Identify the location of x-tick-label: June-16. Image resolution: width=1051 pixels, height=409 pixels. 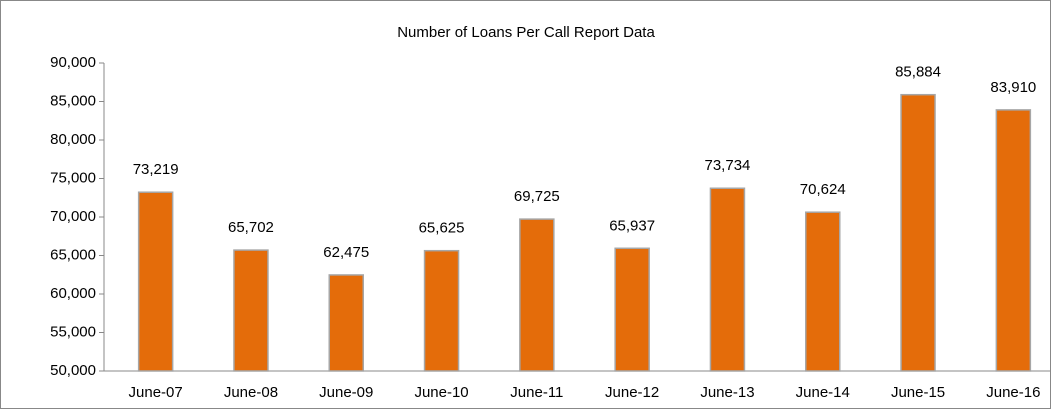
(1013, 392).